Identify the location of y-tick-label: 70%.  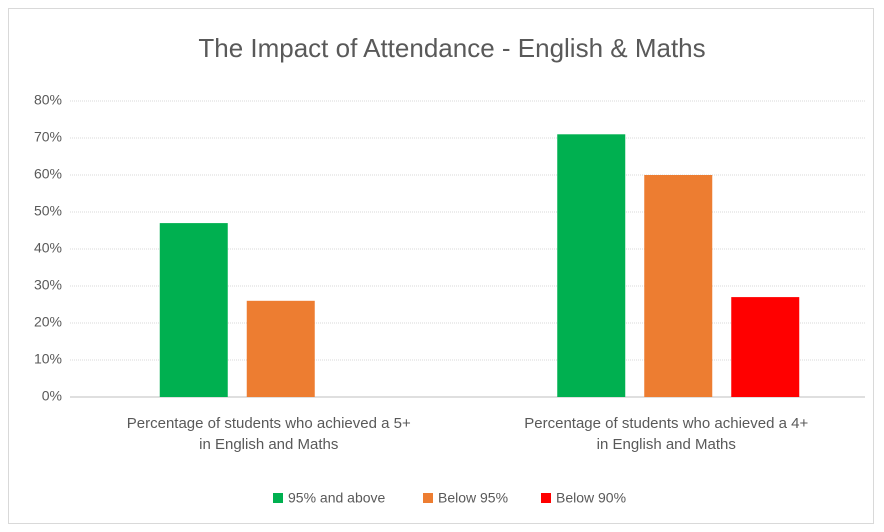
(48, 137).